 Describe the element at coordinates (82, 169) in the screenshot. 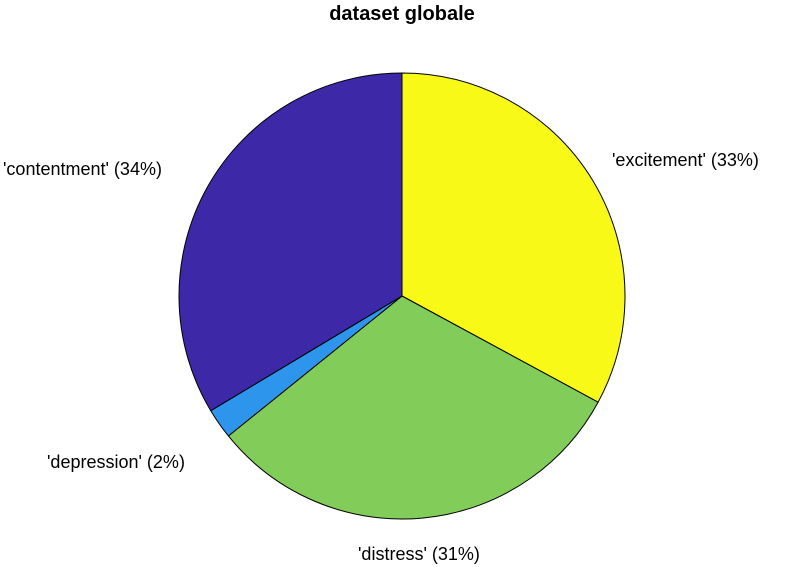

I see `slice-label-contentment: 'contentment' (34%)` at that location.